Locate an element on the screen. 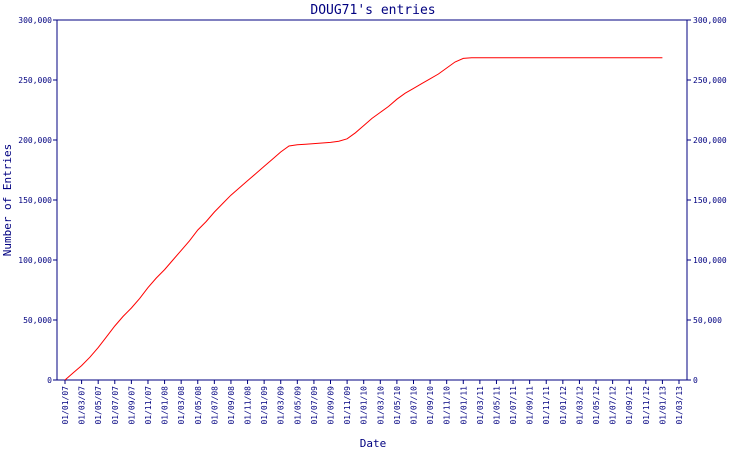 The image size is (750, 450). y-tick-label-left: 50,000 is located at coordinates (37, 320).